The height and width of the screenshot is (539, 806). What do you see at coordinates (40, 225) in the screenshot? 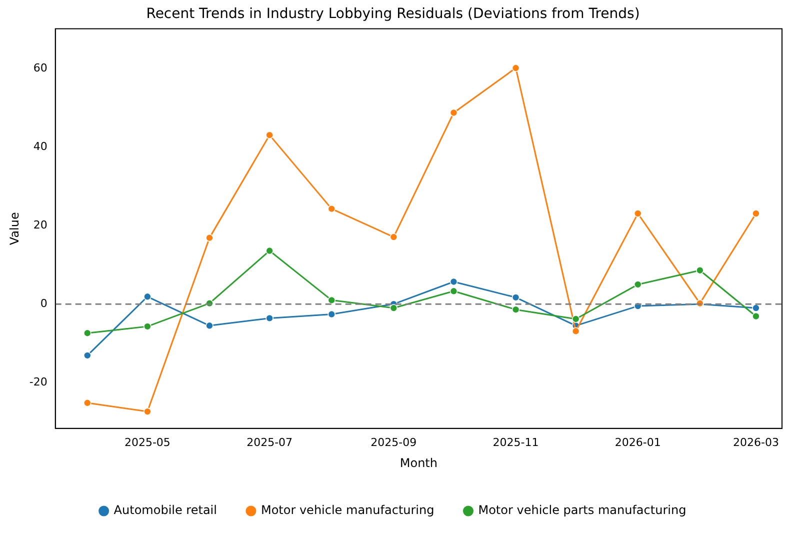
I see `y-tick-label: 20` at bounding box center [40, 225].